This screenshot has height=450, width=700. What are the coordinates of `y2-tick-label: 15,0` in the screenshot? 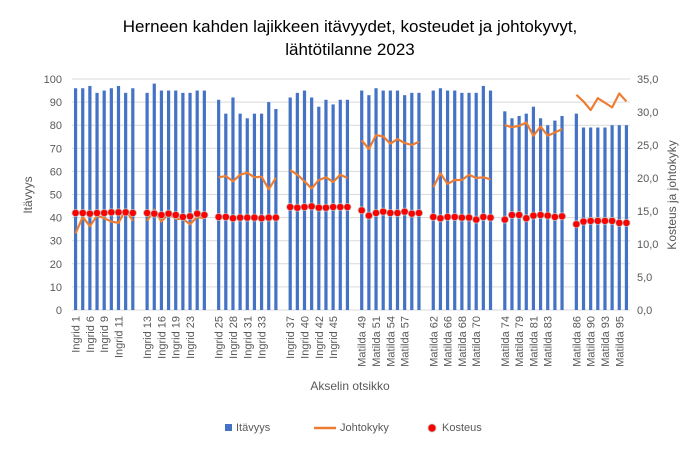 It's located at (647, 212).